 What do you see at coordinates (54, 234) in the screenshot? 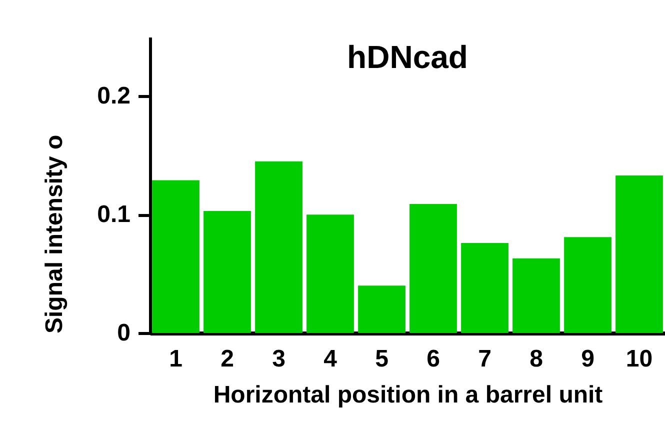
I see `y-axis-title: Signal intensity o` at bounding box center [54, 234].